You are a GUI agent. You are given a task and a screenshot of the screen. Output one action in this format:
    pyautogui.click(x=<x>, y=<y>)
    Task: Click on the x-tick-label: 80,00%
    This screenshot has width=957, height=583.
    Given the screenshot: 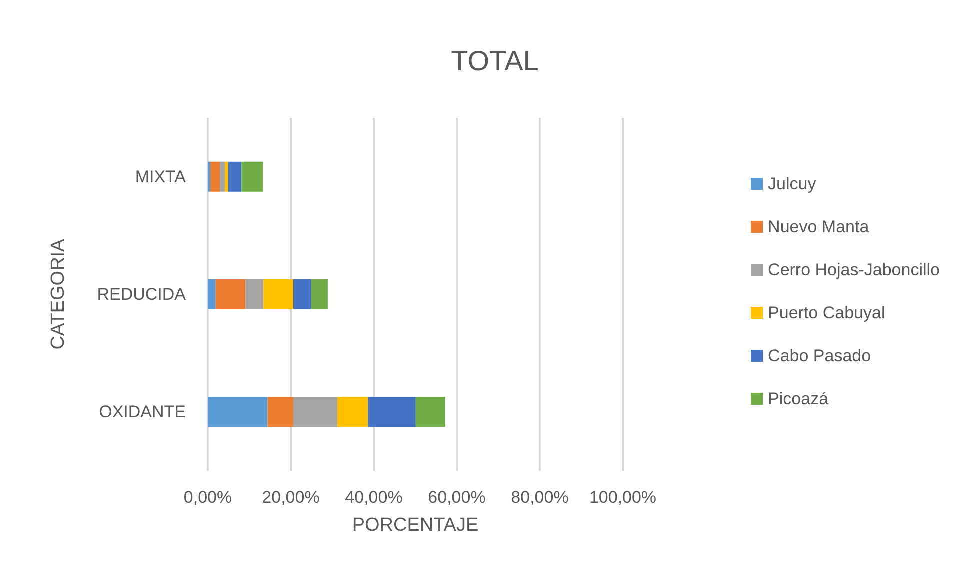 What is the action you would take?
    pyautogui.click(x=540, y=497)
    